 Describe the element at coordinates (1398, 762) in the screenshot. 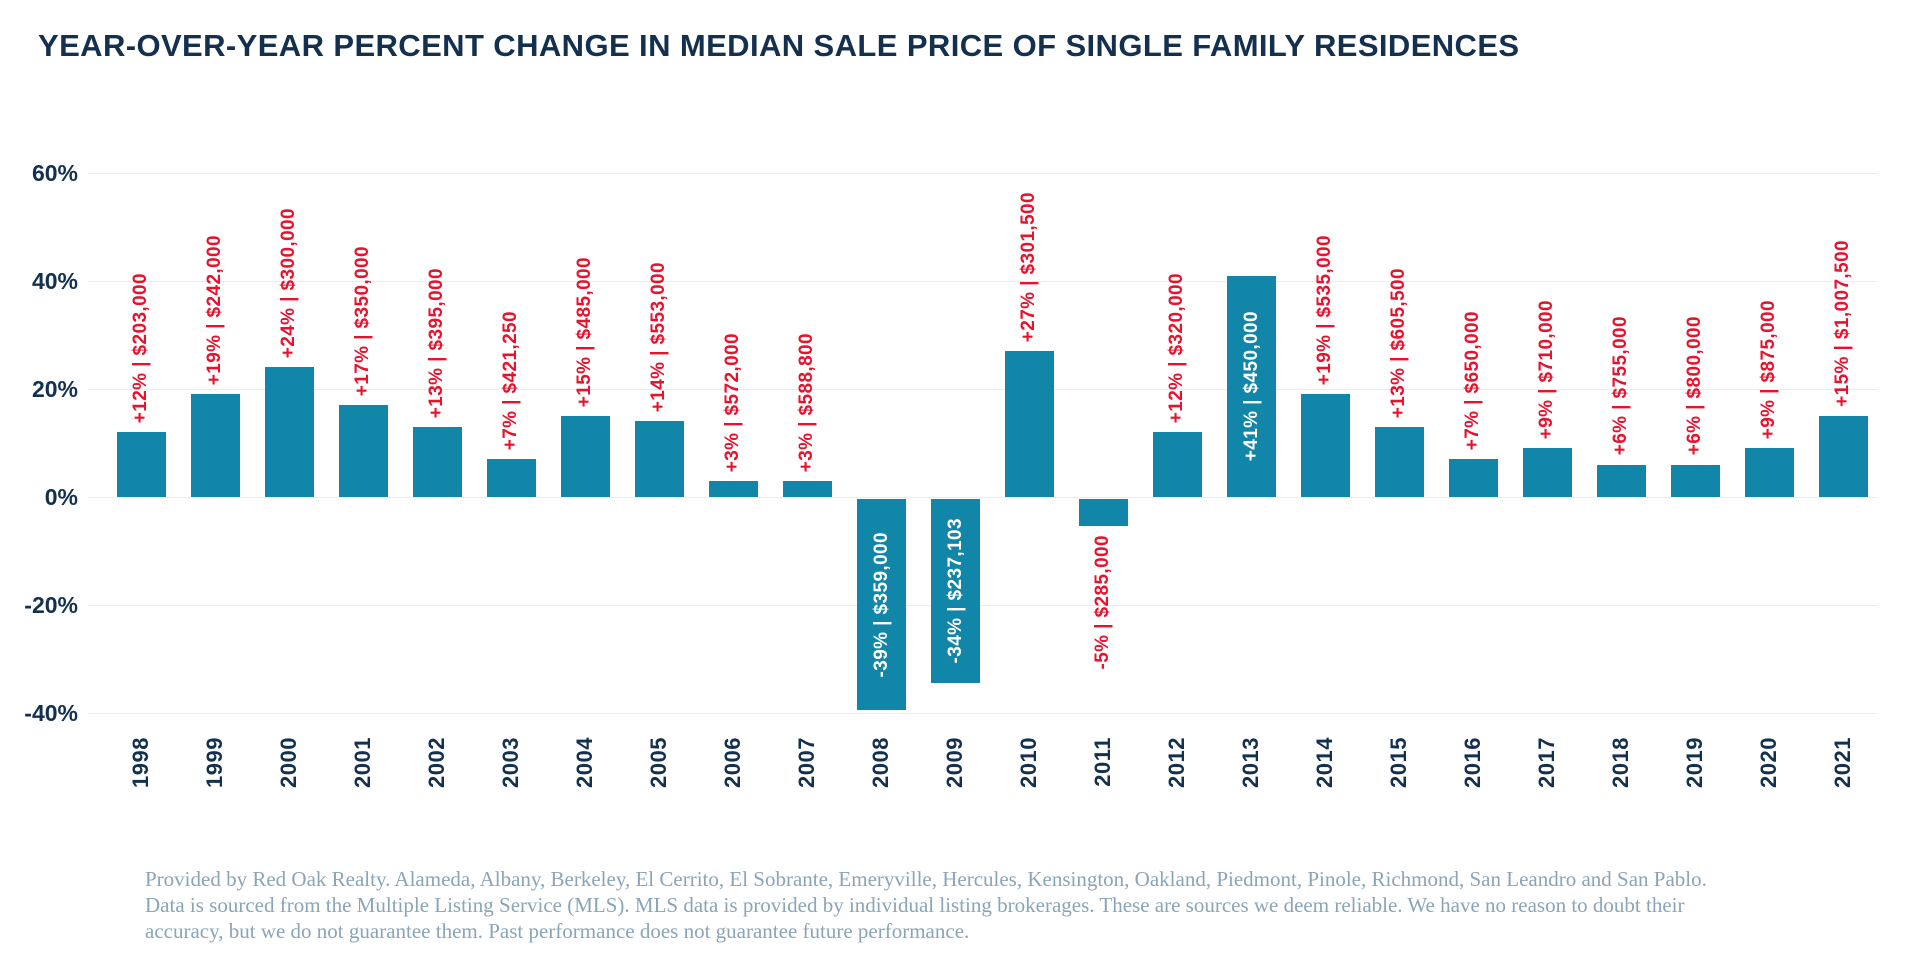

I see `x-axis-year-label: 2015` at that location.